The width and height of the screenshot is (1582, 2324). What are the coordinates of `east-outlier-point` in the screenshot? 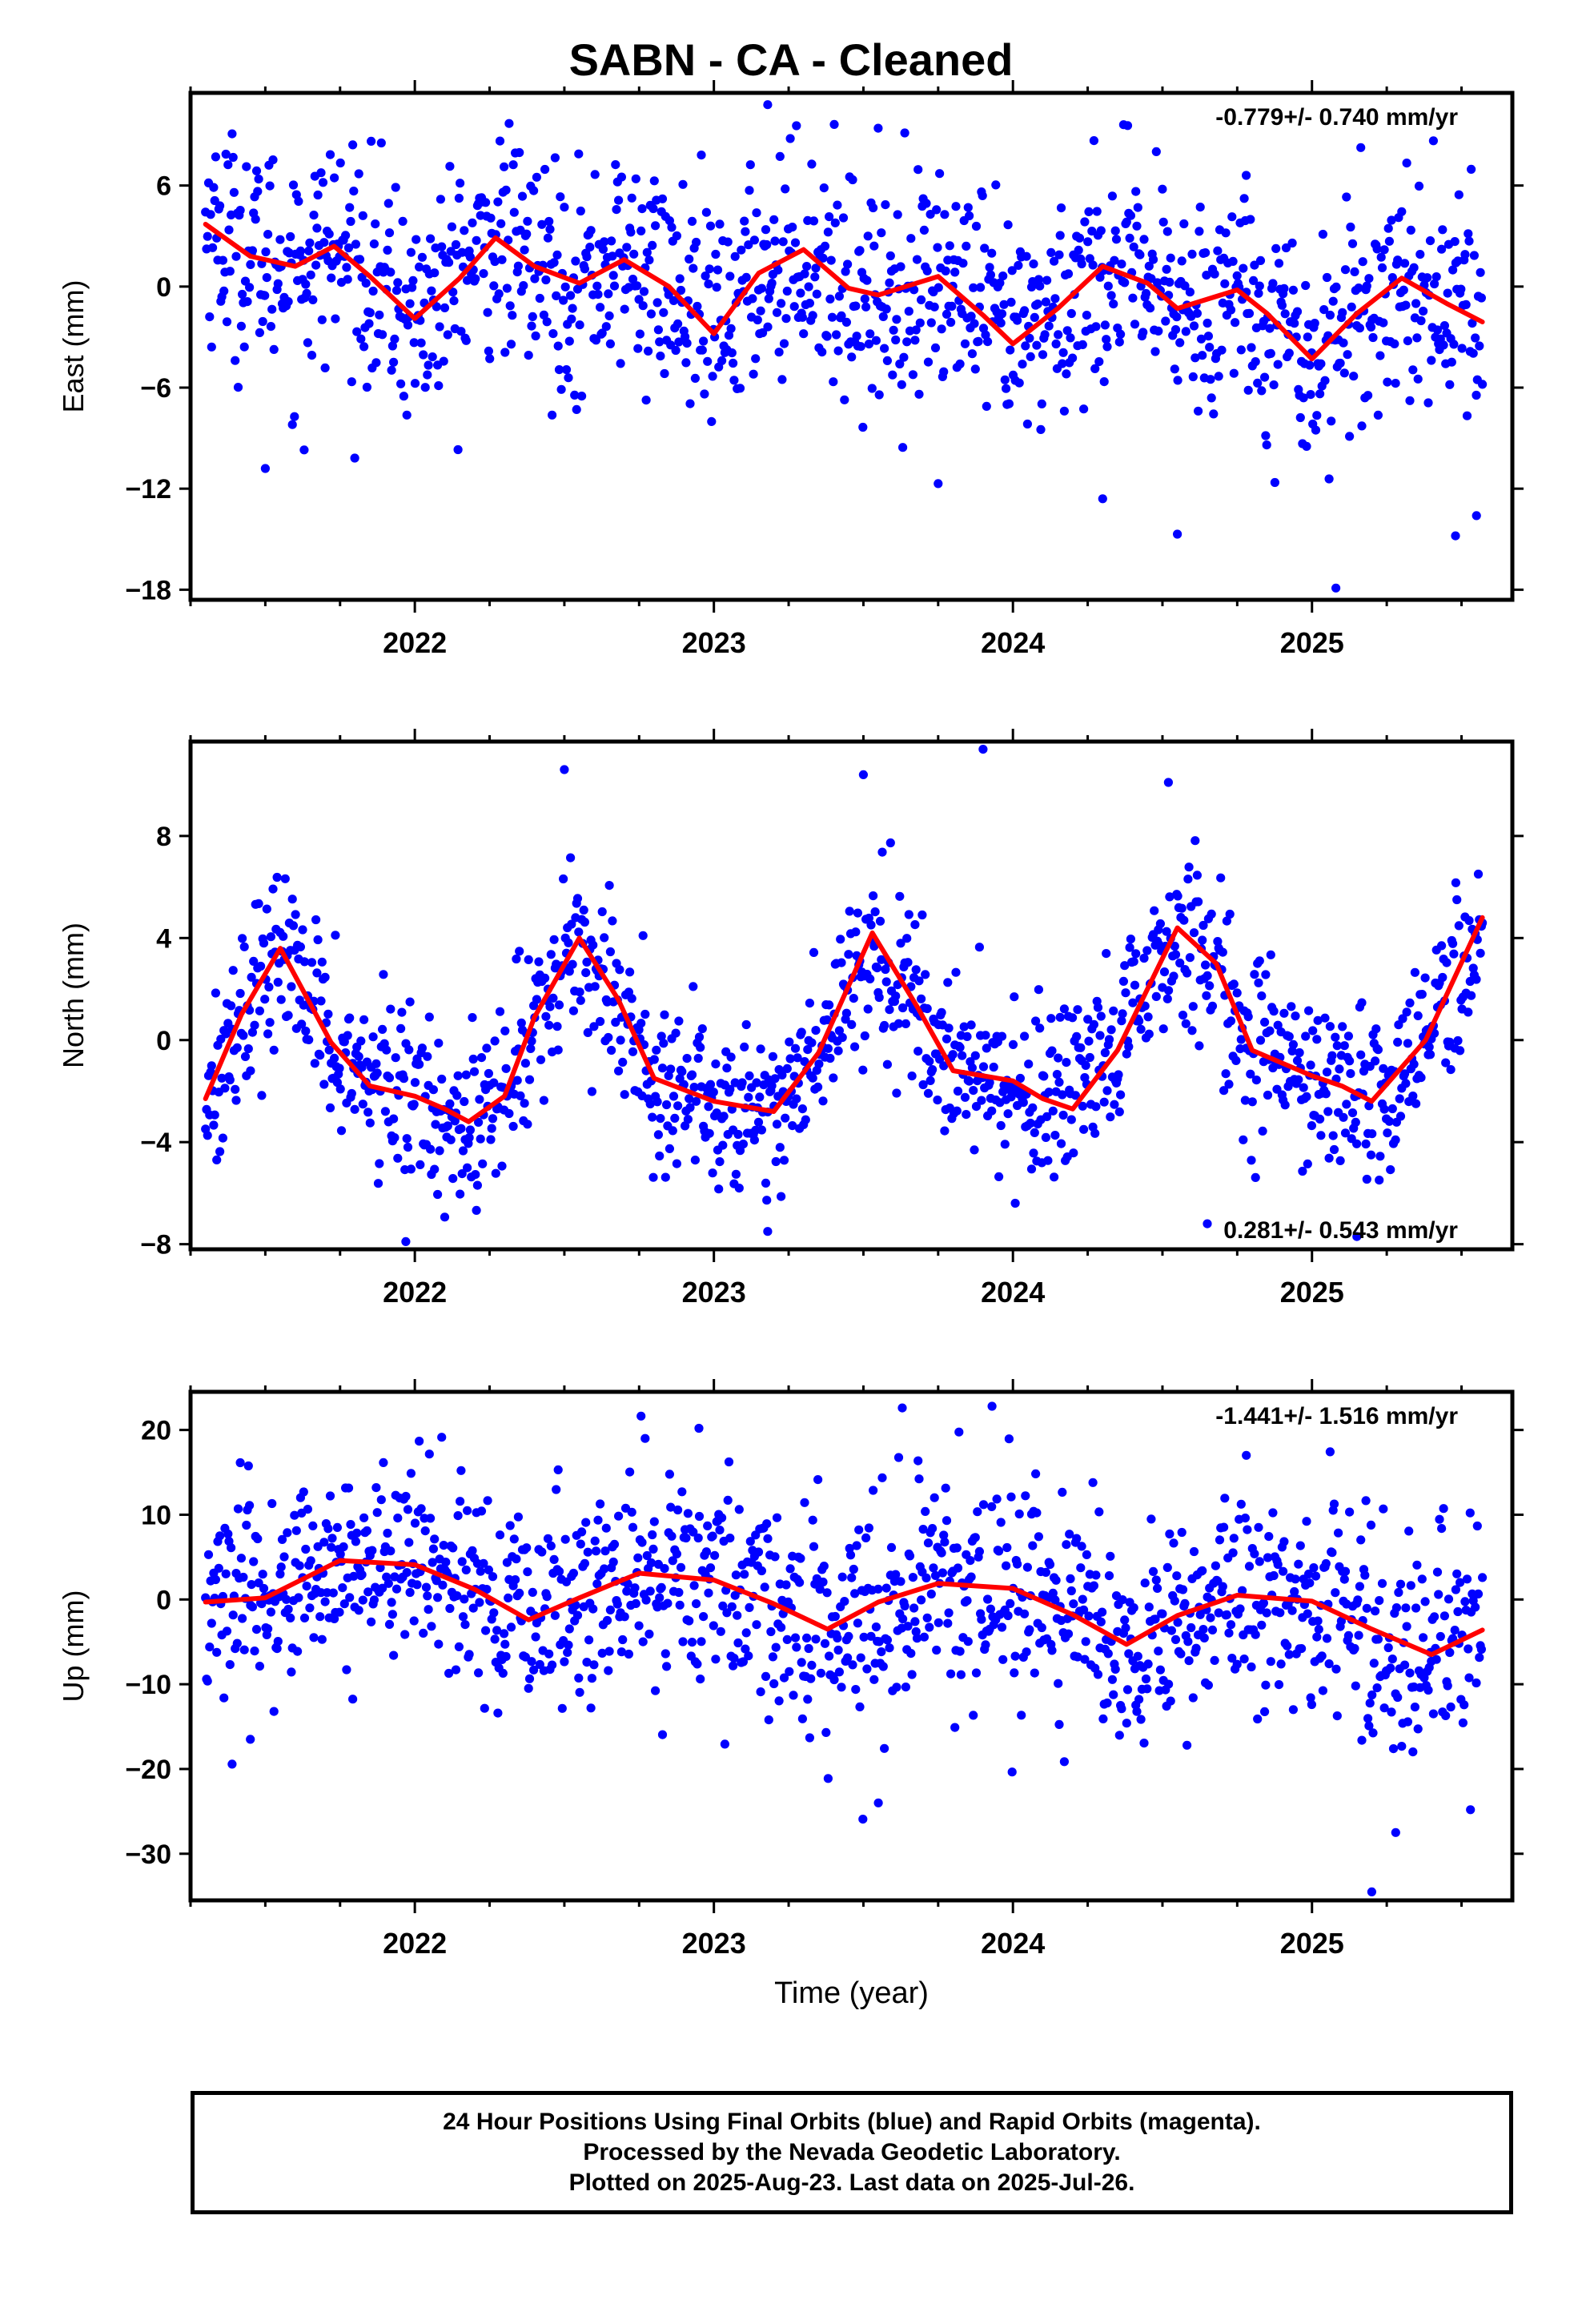 It's located at (1102, 499).